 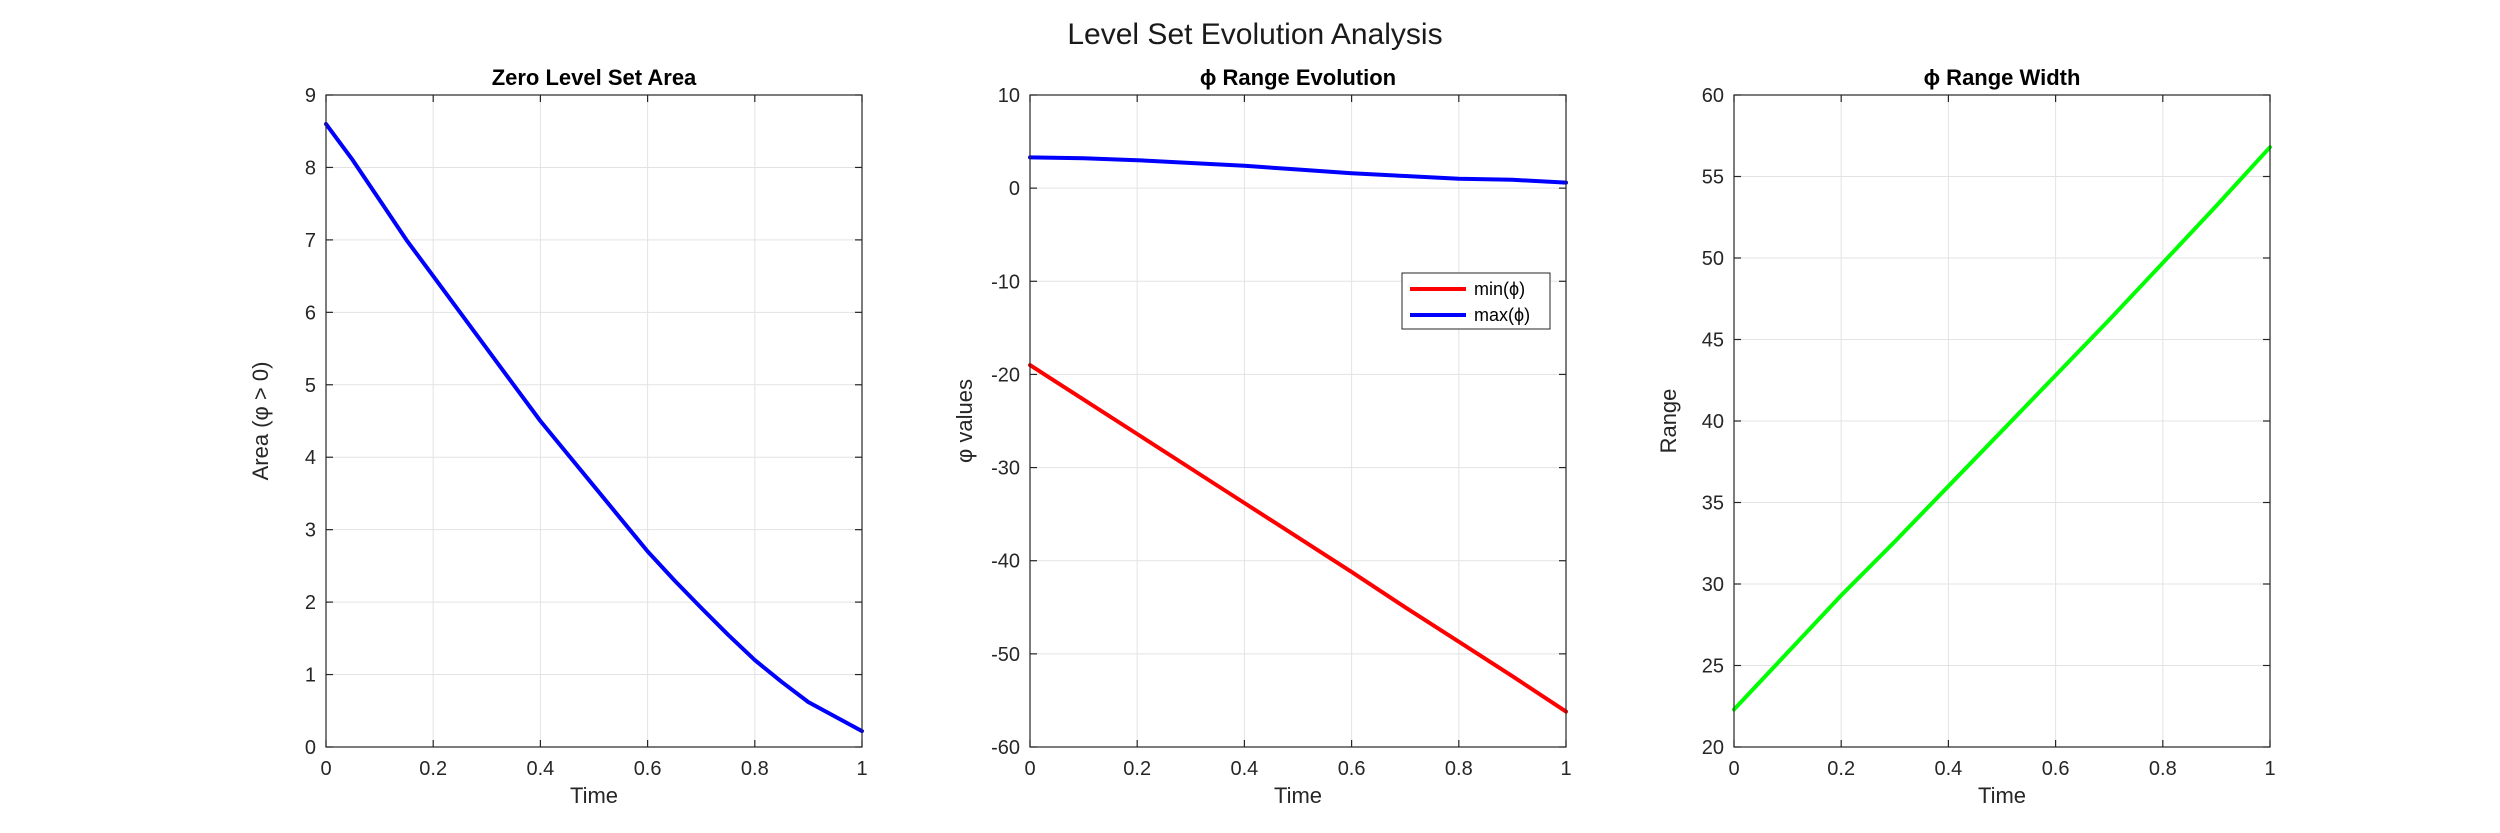 I want to click on axes-title: Zero Level Set Area, so click(x=594, y=77).